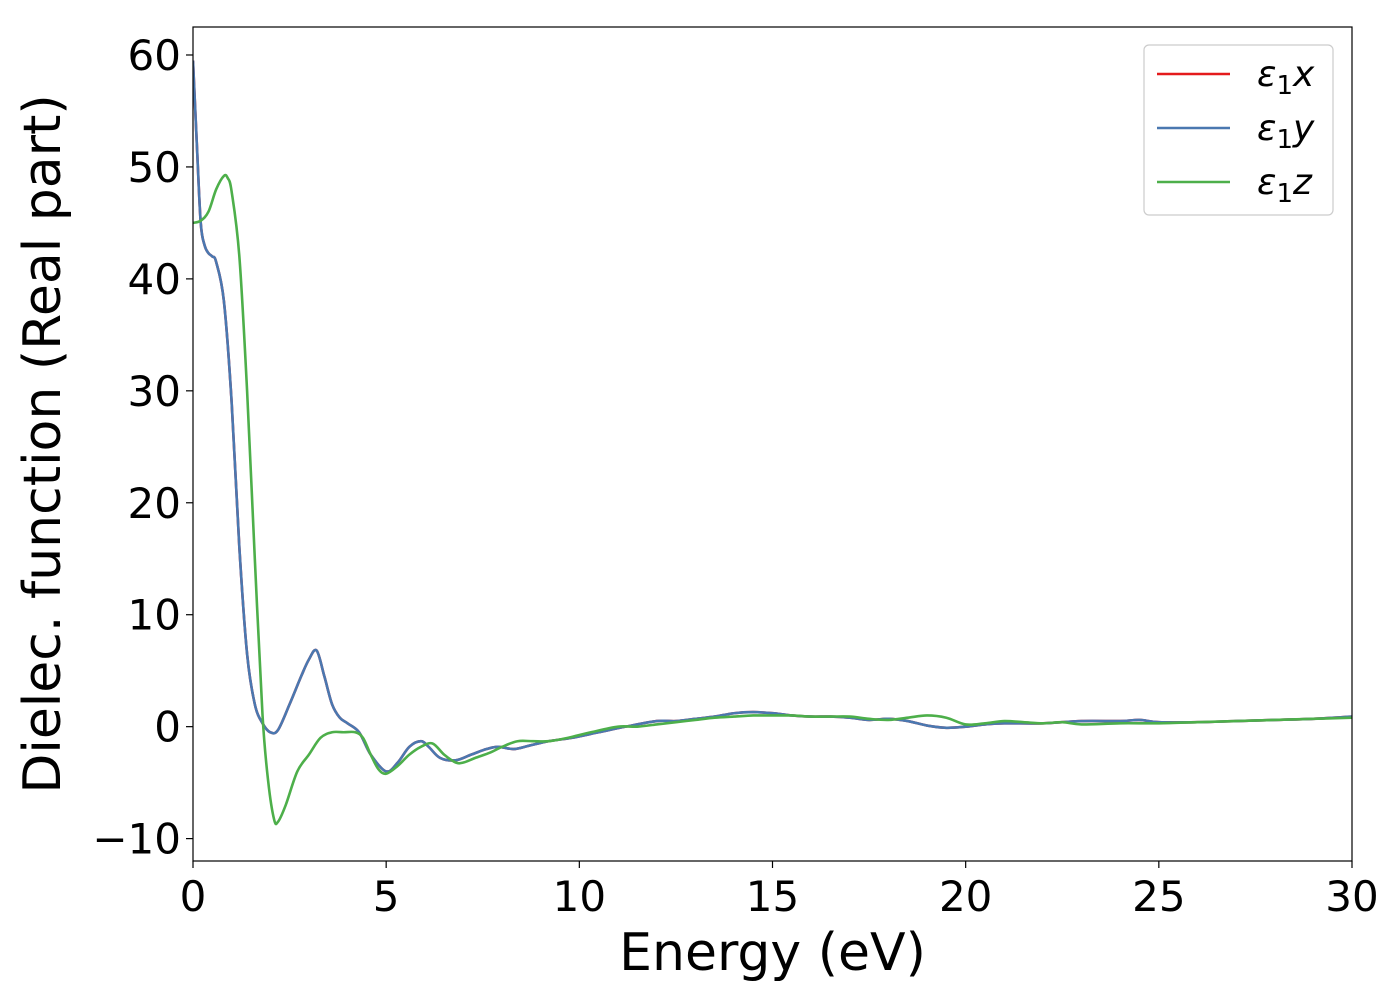 This screenshot has width=1400, height=1000. I want to click on legend: ε1x ε1y ε1z, so click(1238, 130).